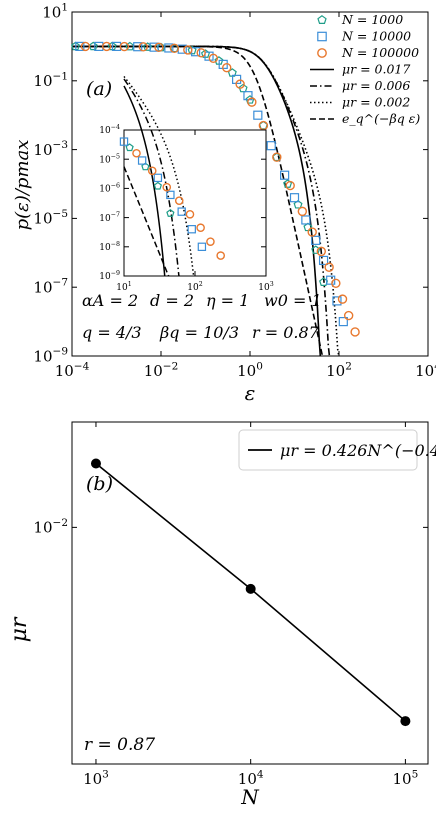 This screenshot has height=816, width=436. What do you see at coordinates (250, 393) in the screenshot?
I see `panel-a-xlabel: ε` at bounding box center [250, 393].